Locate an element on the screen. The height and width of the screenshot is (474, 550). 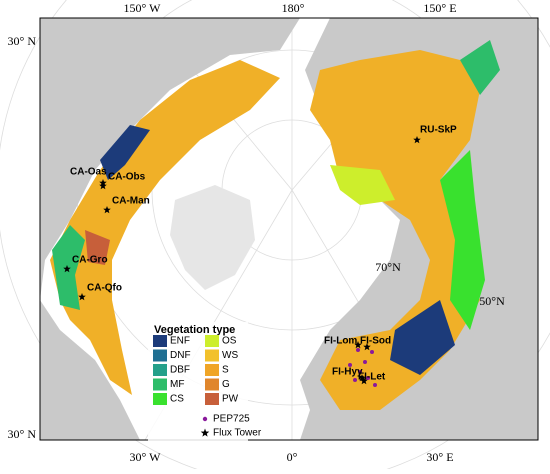
legend-label: OS is located at coordinates (229, 341).